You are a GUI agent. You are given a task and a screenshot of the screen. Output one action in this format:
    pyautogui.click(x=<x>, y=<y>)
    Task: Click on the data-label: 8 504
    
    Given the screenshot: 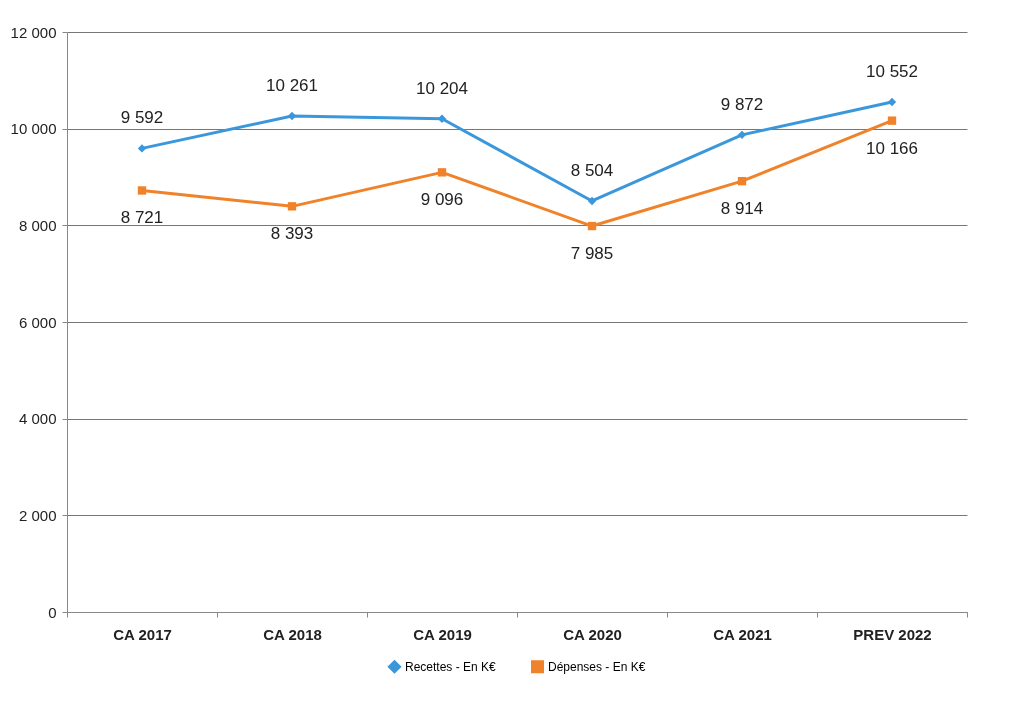 What is the action you would take?
    pyautogui.click(x=592, y=170)
    